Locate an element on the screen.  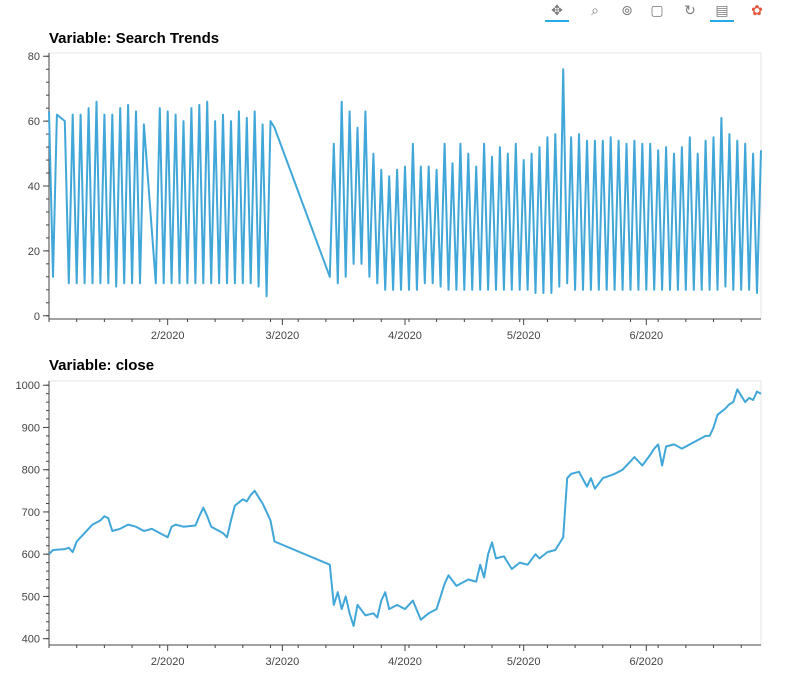
y-tick-label: 500 is located at coordinates (31, 597).